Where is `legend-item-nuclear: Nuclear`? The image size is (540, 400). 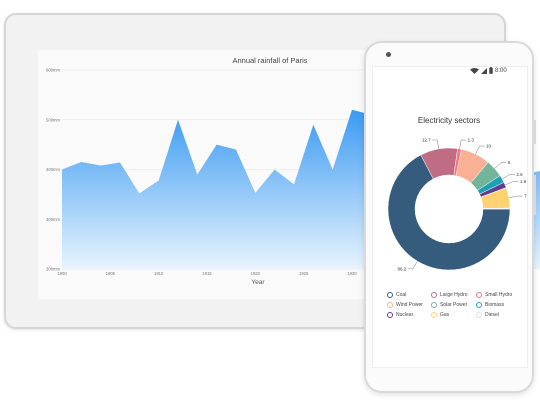
legend-item-nuclear: Nuclear is located at coordinates (409, 315).